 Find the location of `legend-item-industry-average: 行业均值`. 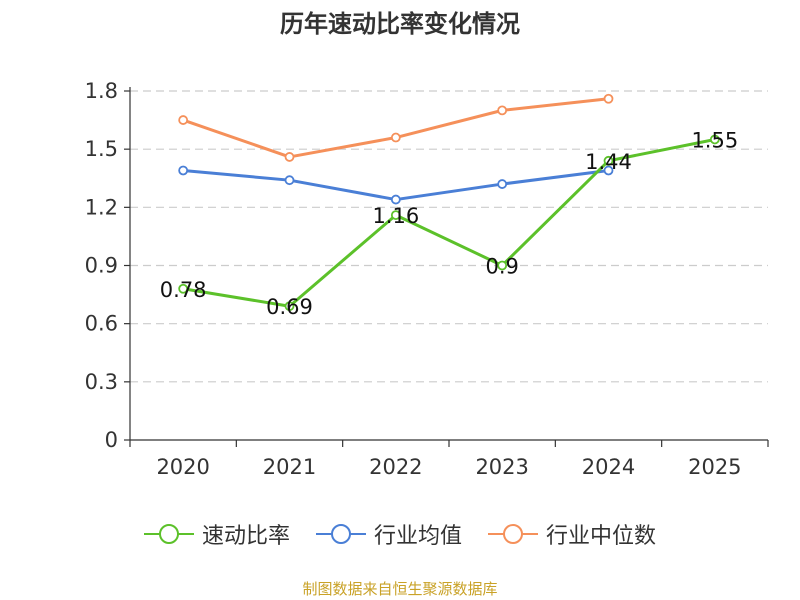

legend-item-industry-average: 行业均值 is located at coordinates (388, 534).